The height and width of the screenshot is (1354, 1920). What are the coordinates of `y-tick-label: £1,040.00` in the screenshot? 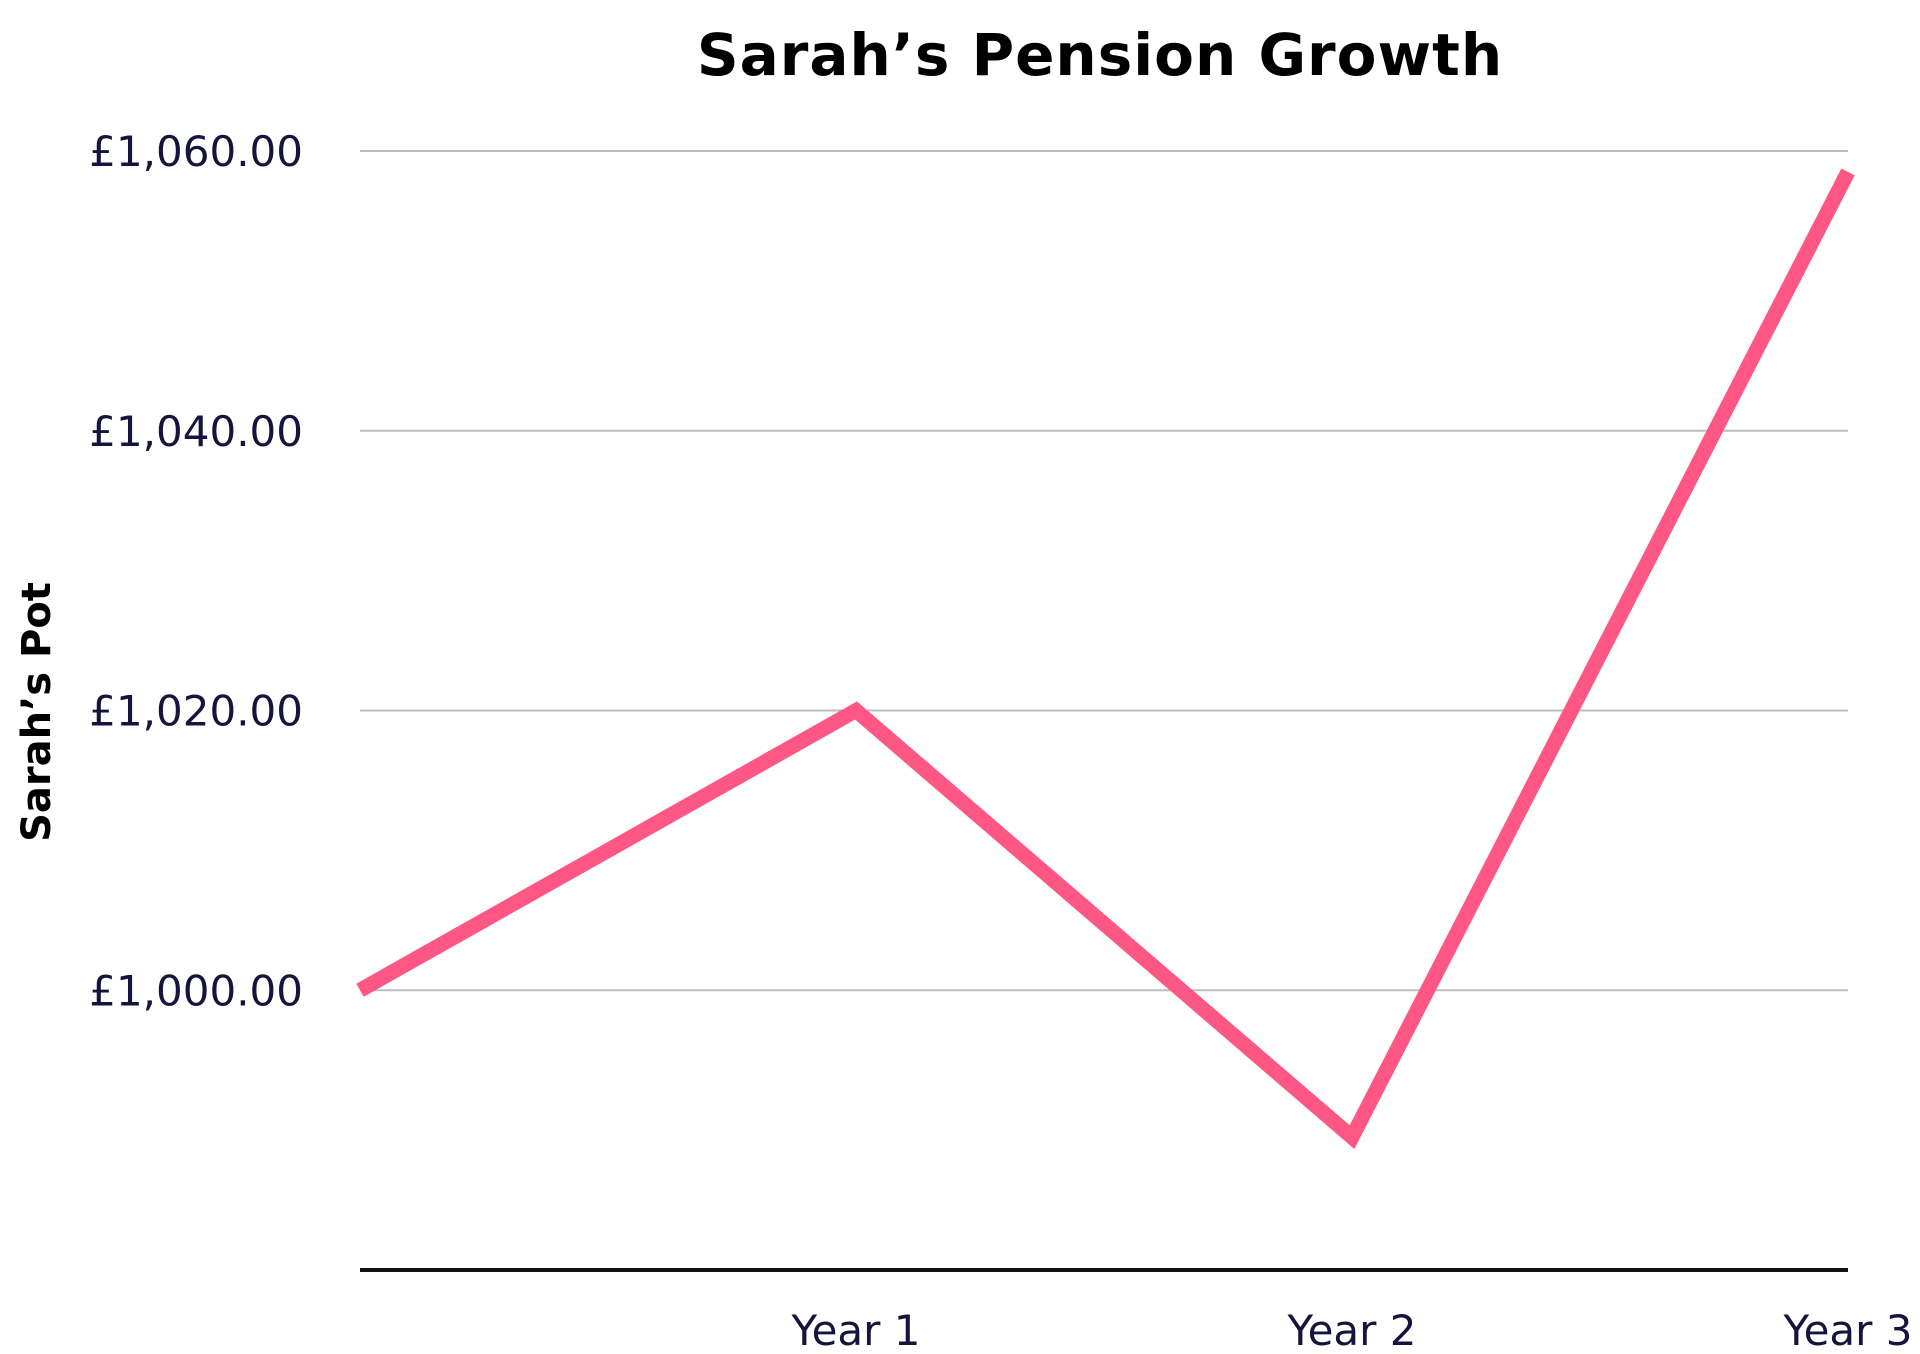 It's located at (196, 431).